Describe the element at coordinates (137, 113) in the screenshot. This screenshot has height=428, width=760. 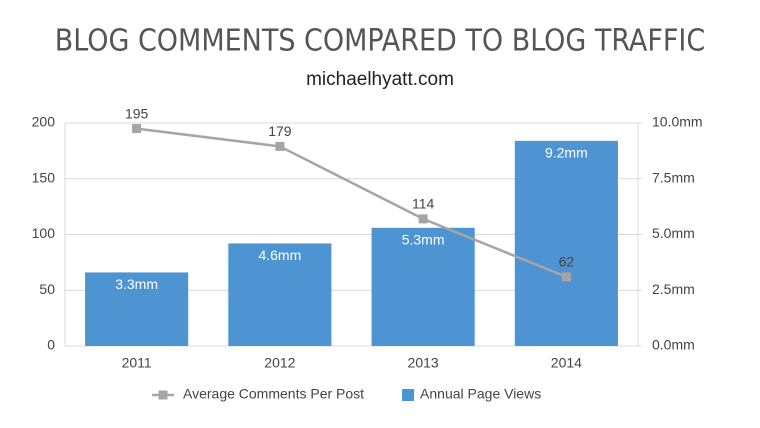
I see `value-label: 195` at that location.